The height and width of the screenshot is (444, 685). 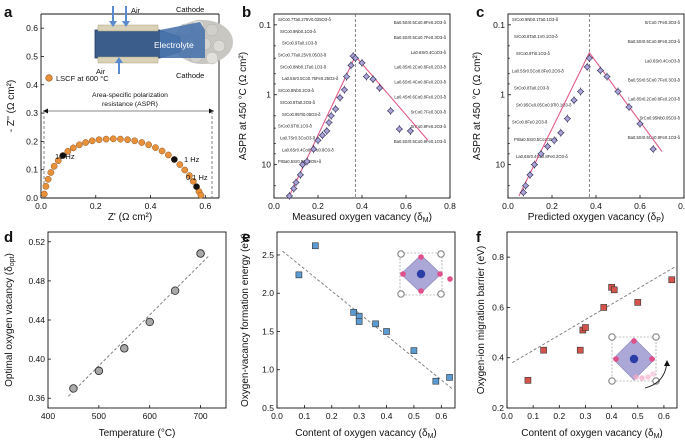 I want to click on ticks-f: 0.0 0.1 0.2 0.3 0.4 0.5 0.6 0.2 0.4 0.6 0.8, so click(x=581, y=336).